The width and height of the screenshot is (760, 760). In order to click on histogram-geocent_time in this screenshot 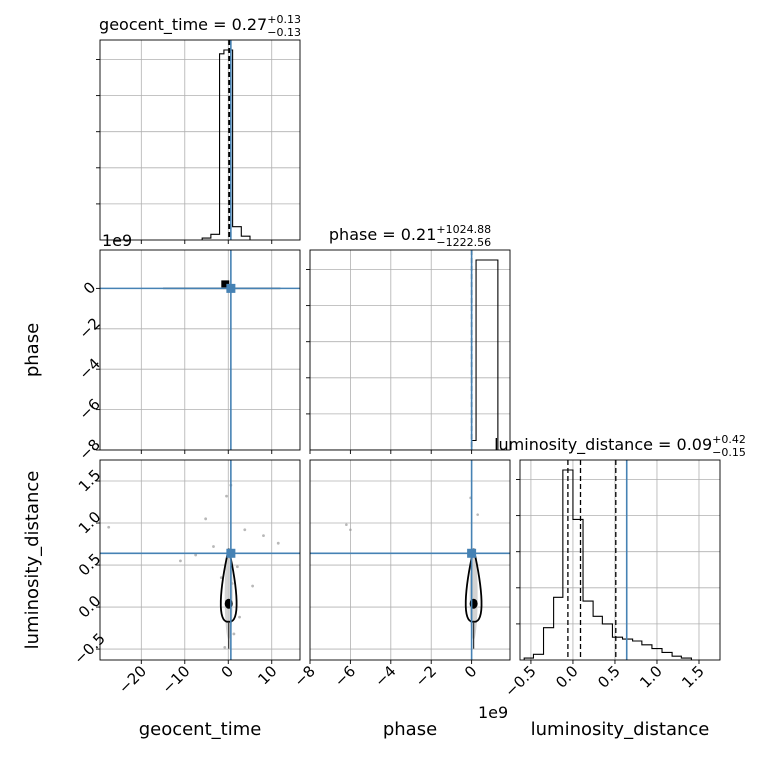, I will do `click(226, 144)`.